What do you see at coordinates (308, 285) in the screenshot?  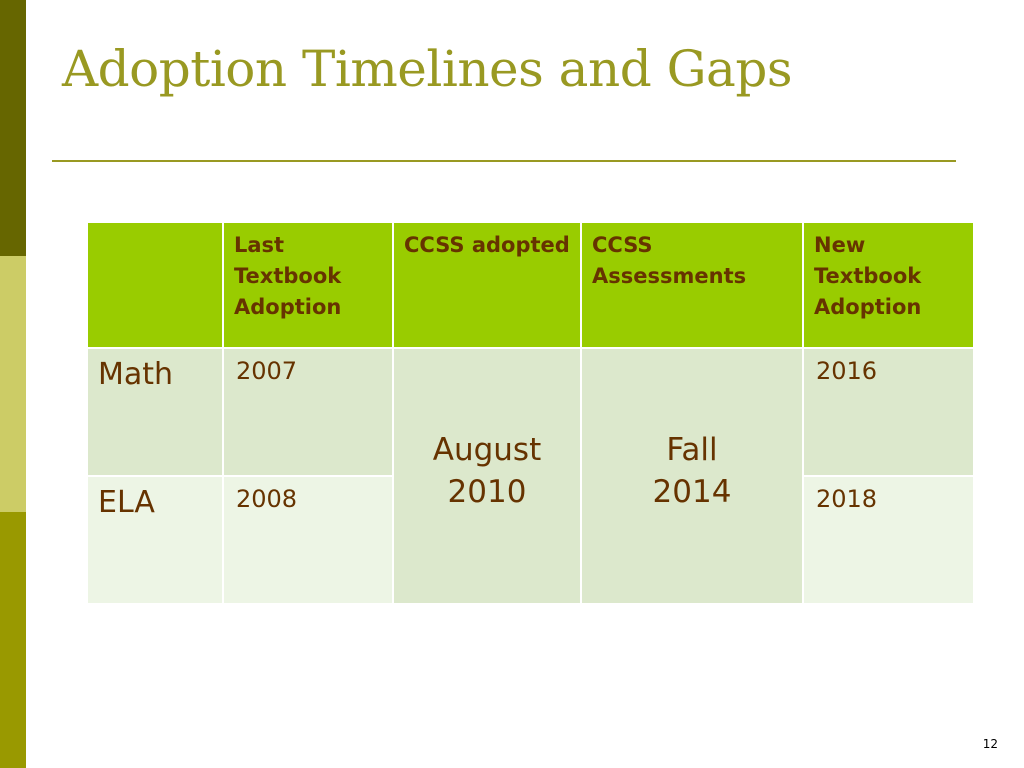 I see `header-last-textbook-adoption: Last Textbook Adoption` at bounding box center [308, 285].